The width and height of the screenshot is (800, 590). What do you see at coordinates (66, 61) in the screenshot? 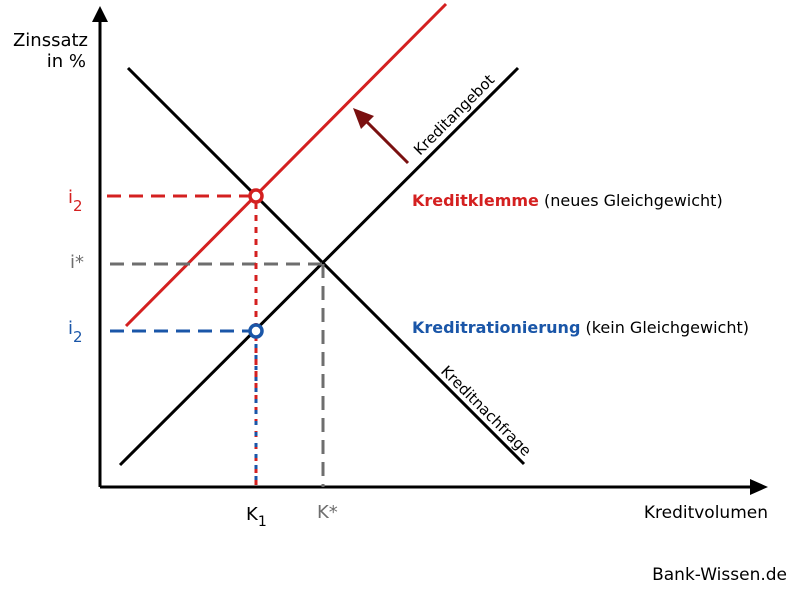
I see `y-axis-label-line2: in %` at bounding box center [66, 61].